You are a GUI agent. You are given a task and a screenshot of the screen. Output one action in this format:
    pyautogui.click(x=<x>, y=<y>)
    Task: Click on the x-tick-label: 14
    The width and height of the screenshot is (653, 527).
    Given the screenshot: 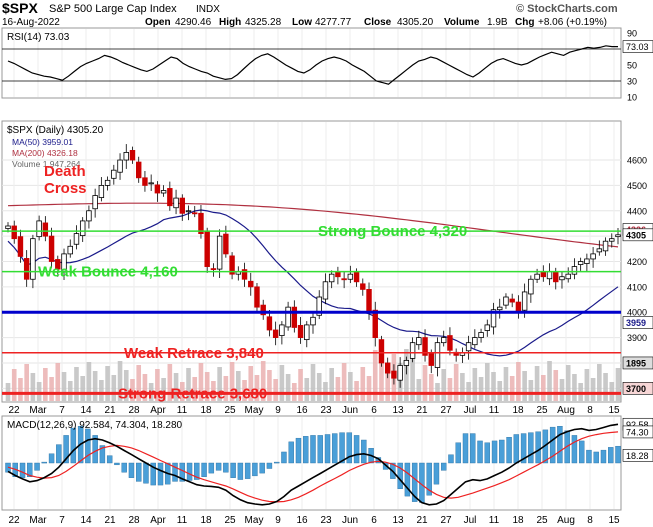 What is the action you would take?
    pyautogui.click(x=86, y=410)
    